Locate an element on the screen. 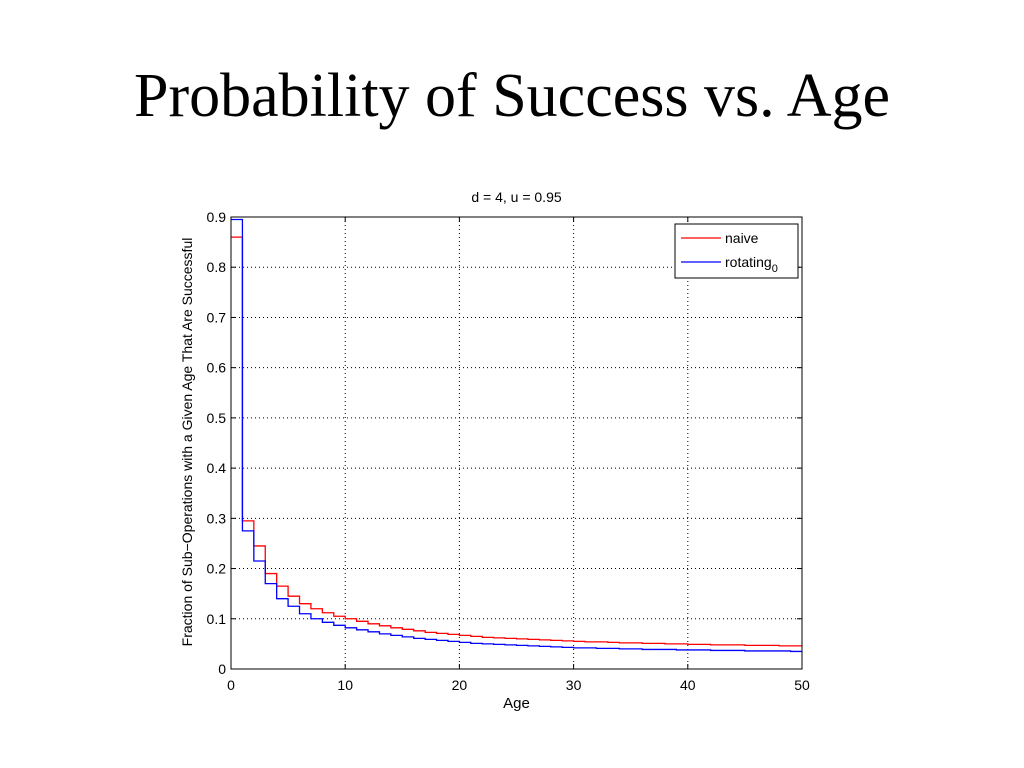  x-tick-label: 40 is located at coordinates (688, 685).